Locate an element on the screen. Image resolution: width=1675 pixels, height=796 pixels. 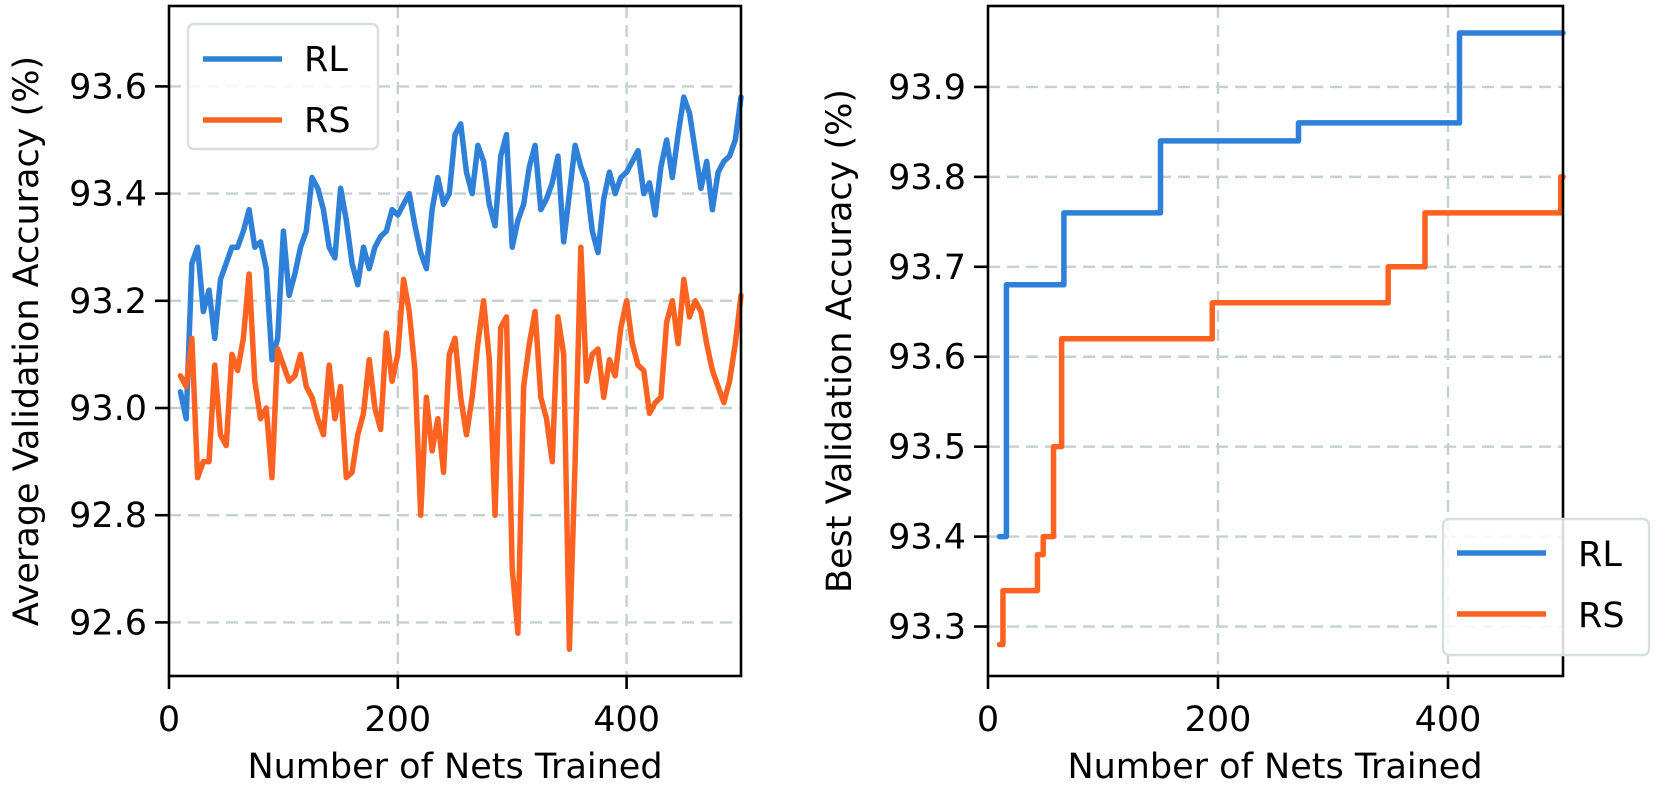
right-x-axis-title: Number of Nets Trained is located at coordinates (1274, 767).